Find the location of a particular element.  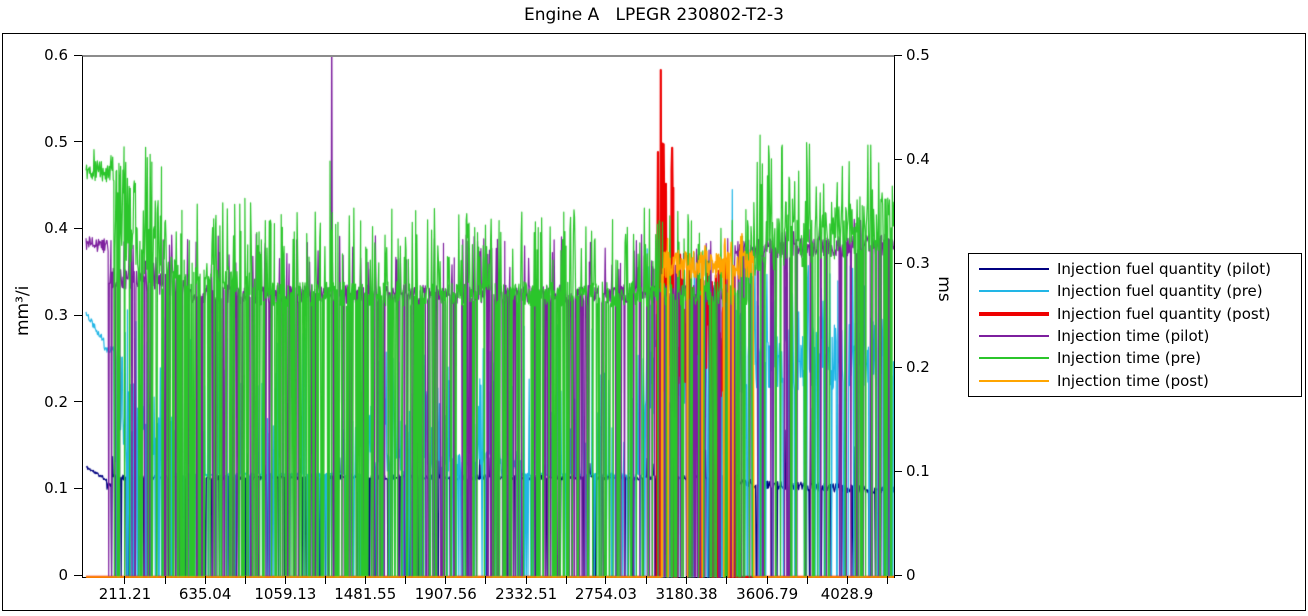

y-right-tick-label: 0.1 is located at coordinates (918, 471).